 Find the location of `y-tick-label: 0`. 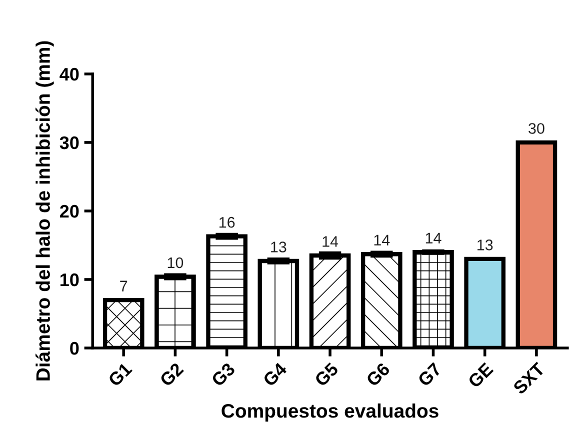

y-tick-label: 0 is located at coordinates (74, 348).